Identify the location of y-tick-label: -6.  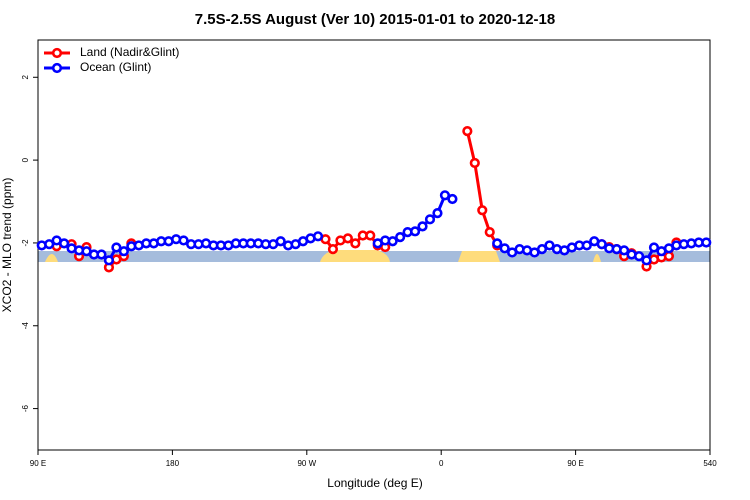
(25, 408).